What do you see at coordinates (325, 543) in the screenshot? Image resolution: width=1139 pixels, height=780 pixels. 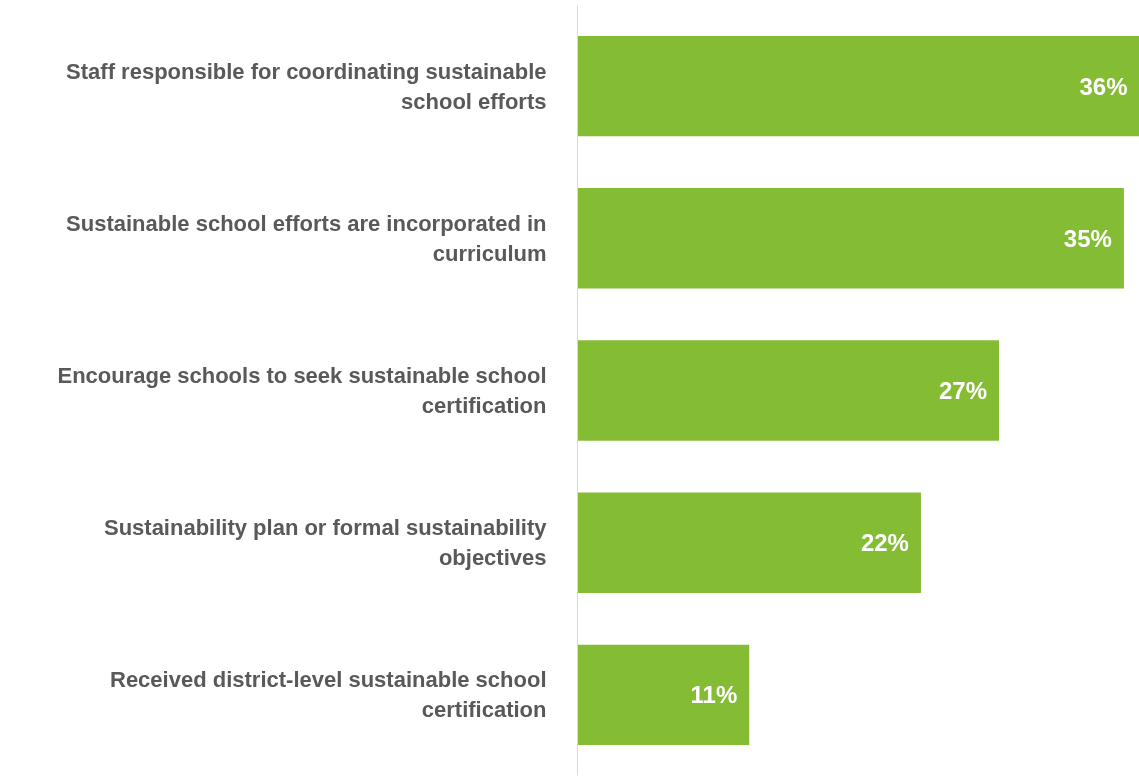 I see `y-tick-label: Sustainability plan or formal sustainability objectives` at bounding box center [325, 543].